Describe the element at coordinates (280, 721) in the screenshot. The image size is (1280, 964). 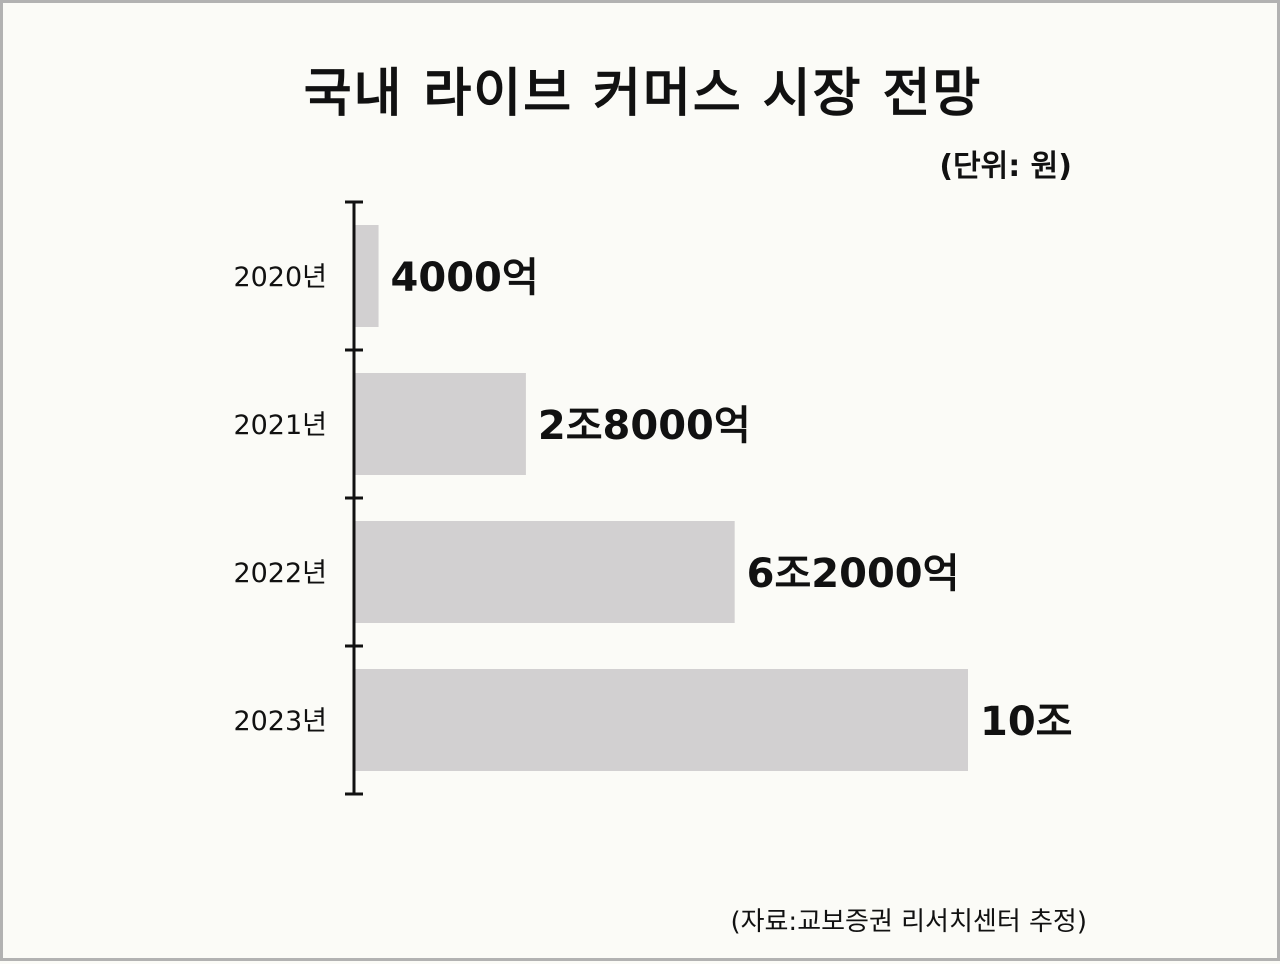
I see `category-label-3: 2023년` at that location.